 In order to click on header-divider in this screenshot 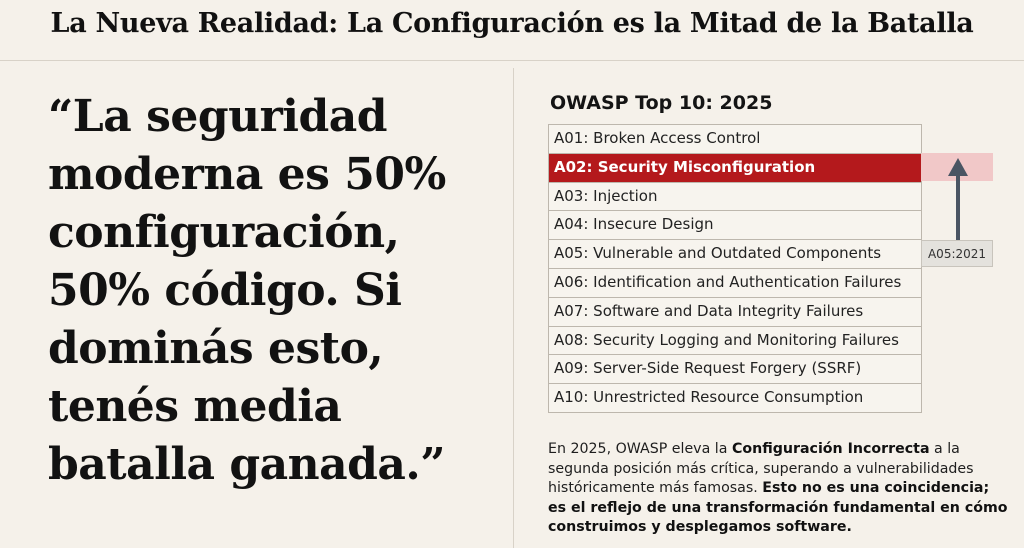, I will do `click(512, 60)`.